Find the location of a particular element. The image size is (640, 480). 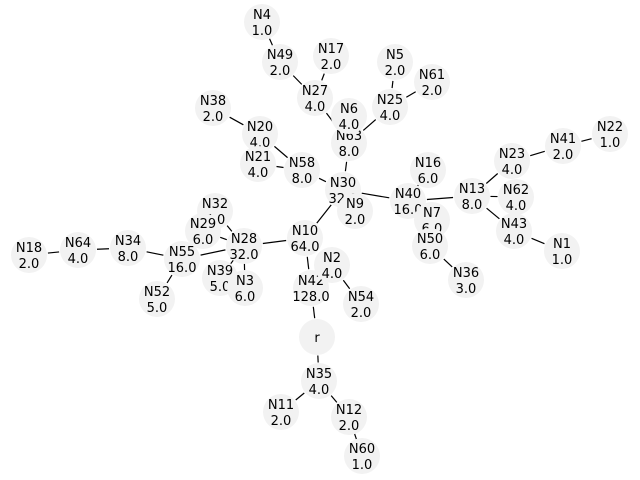

node-n2: N24.0 is located at coordinates (332, 265).